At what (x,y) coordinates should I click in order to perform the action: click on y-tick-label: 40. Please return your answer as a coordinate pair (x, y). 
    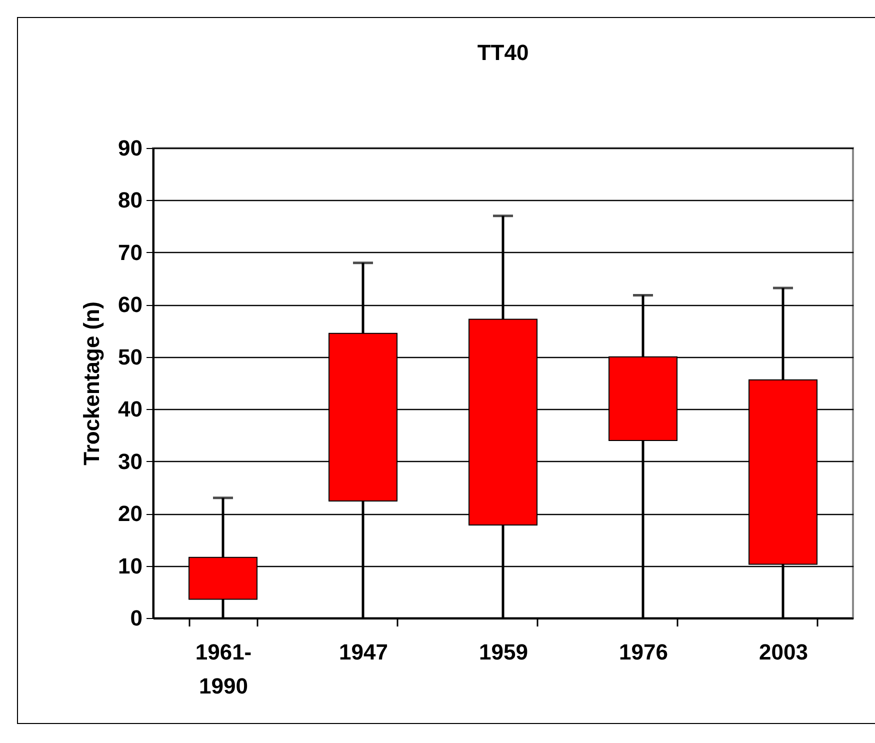
    Looking at the image, I should click on (130, 409).